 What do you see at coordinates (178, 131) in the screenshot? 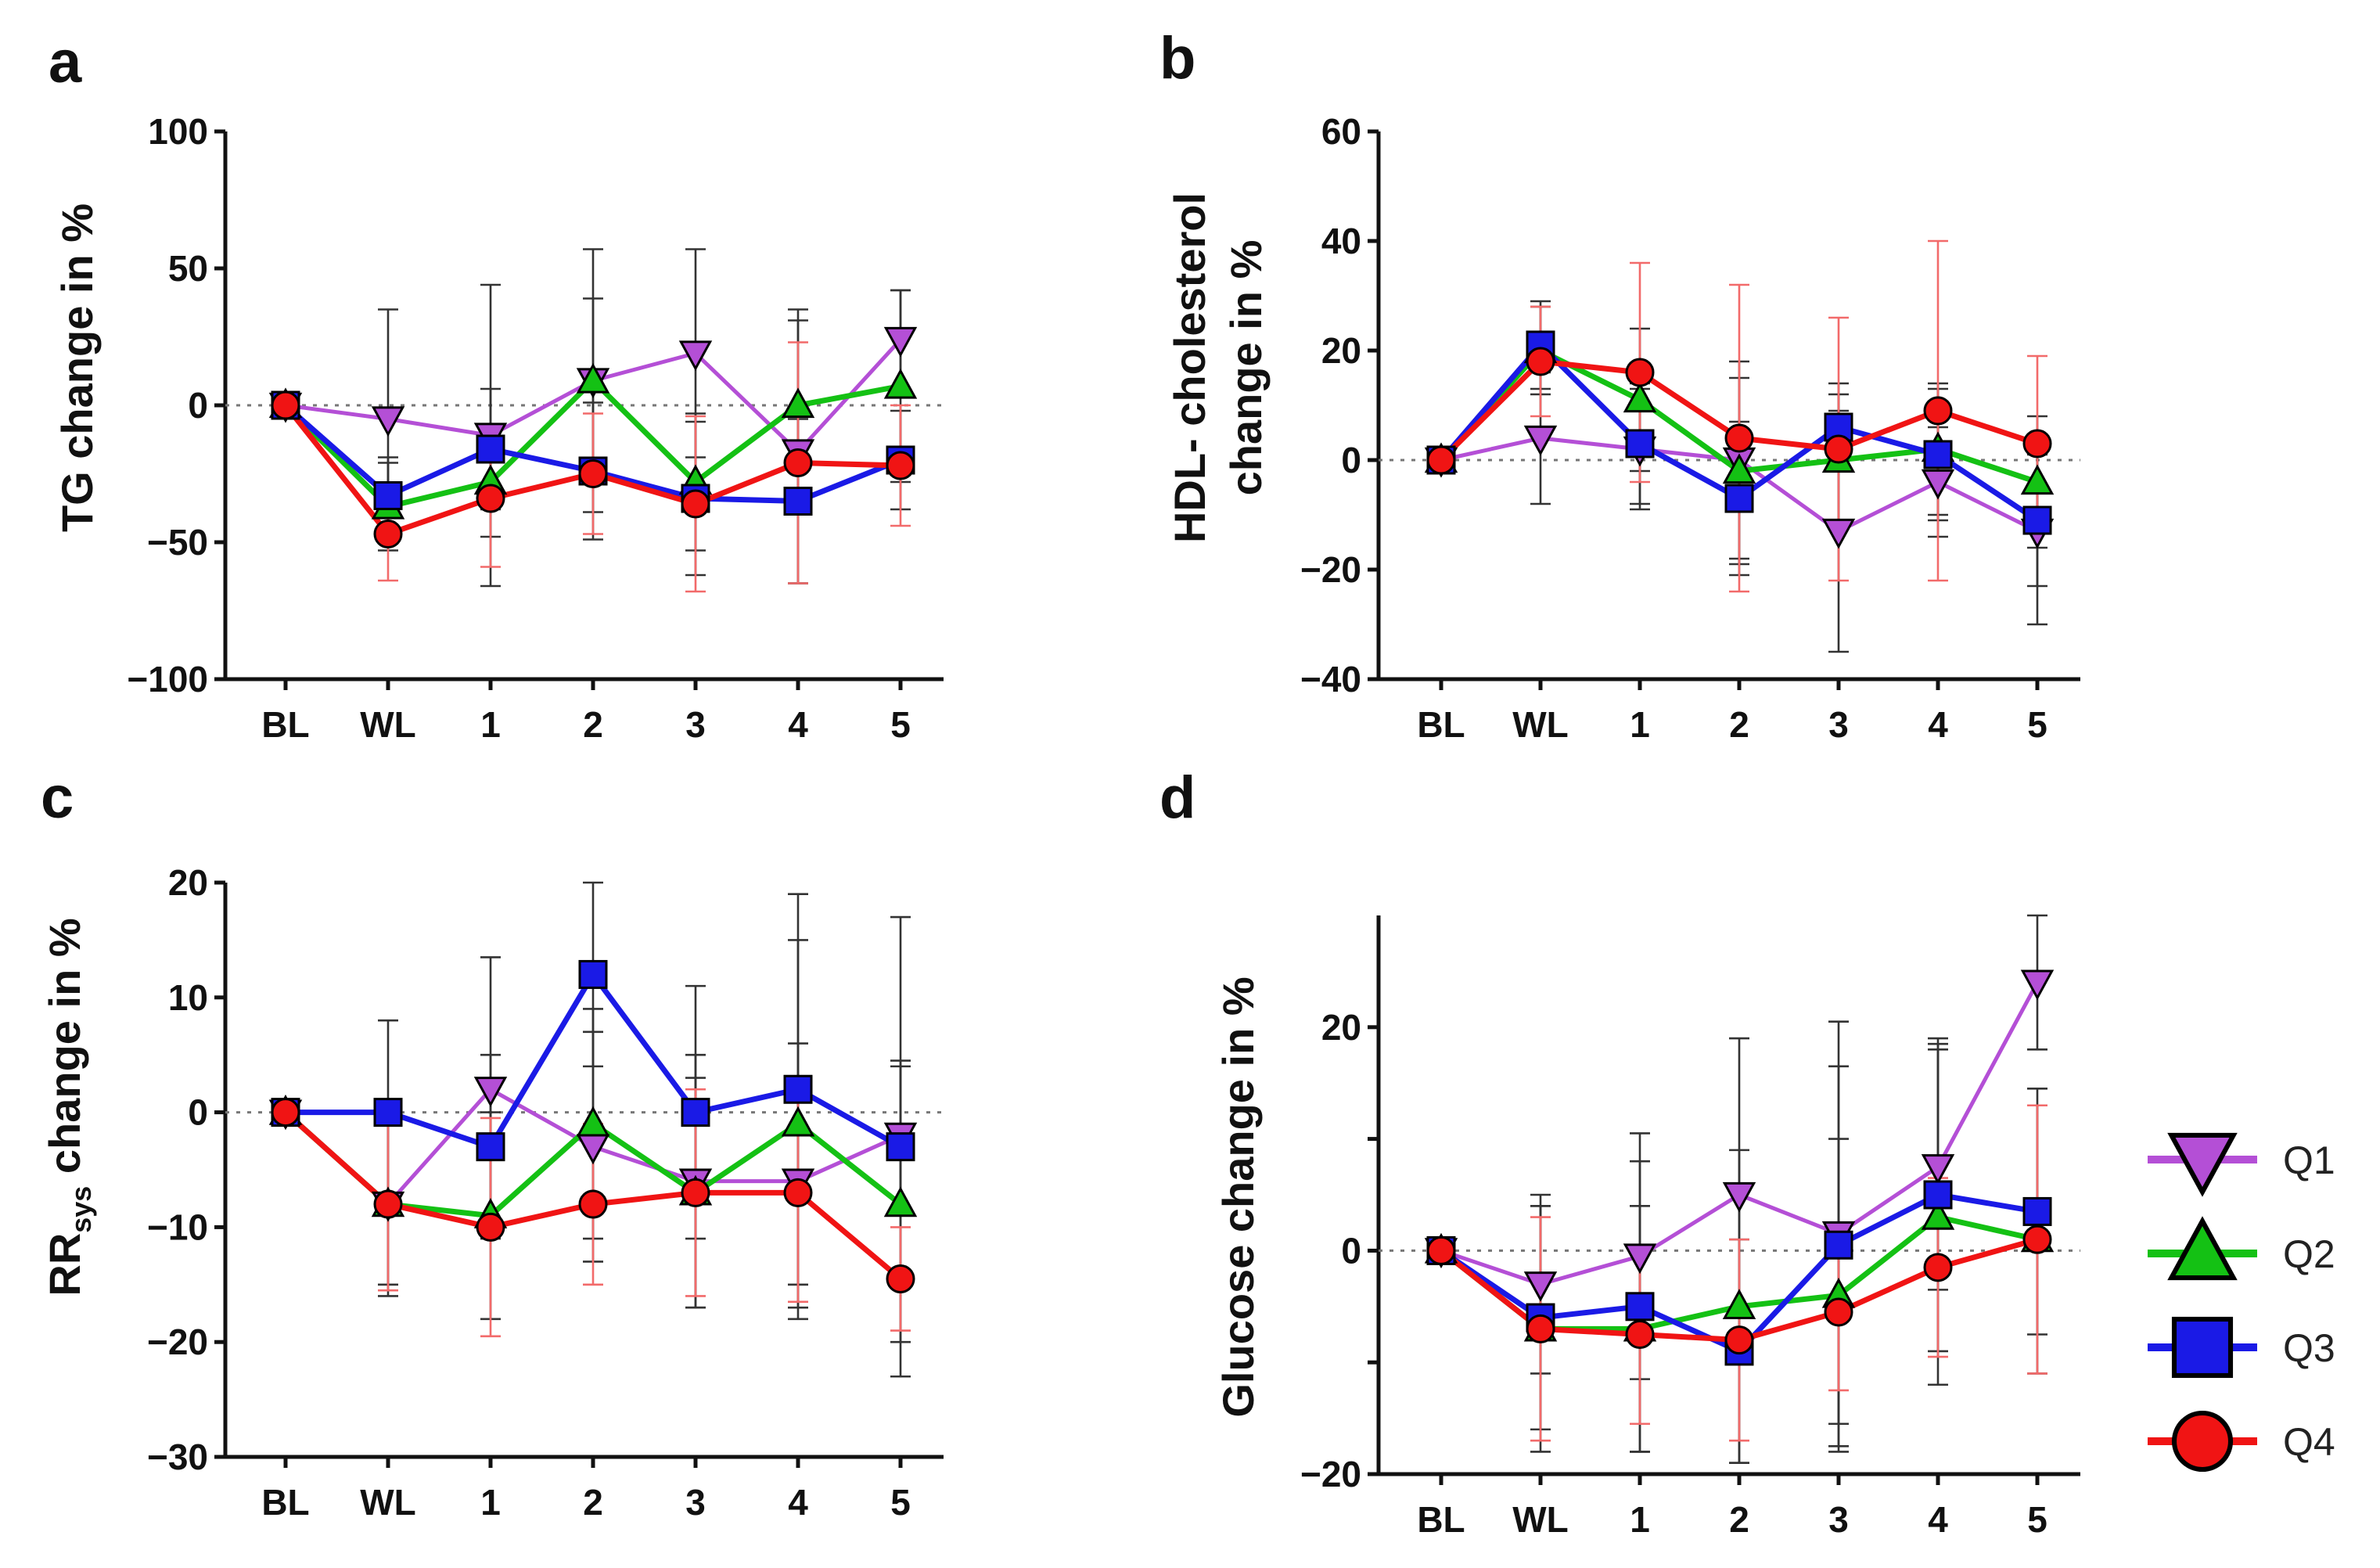
I see `panel-a-ytick-label: 100` at bounding box center [178, 131].